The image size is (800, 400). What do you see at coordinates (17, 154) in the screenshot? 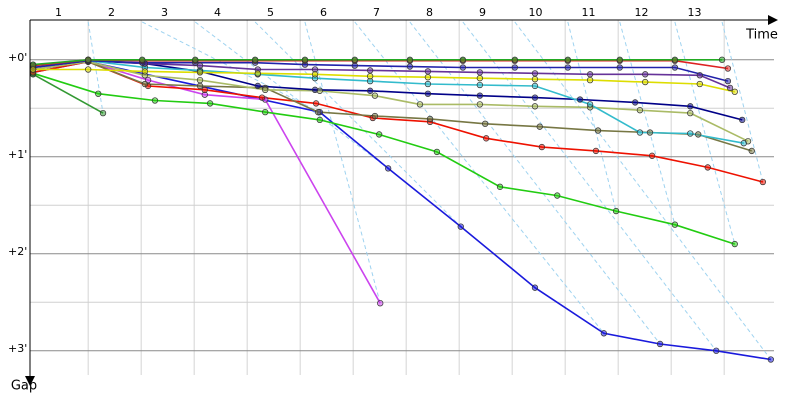
I see `y-tick-label: +1'` at bounding box center [17, 154].